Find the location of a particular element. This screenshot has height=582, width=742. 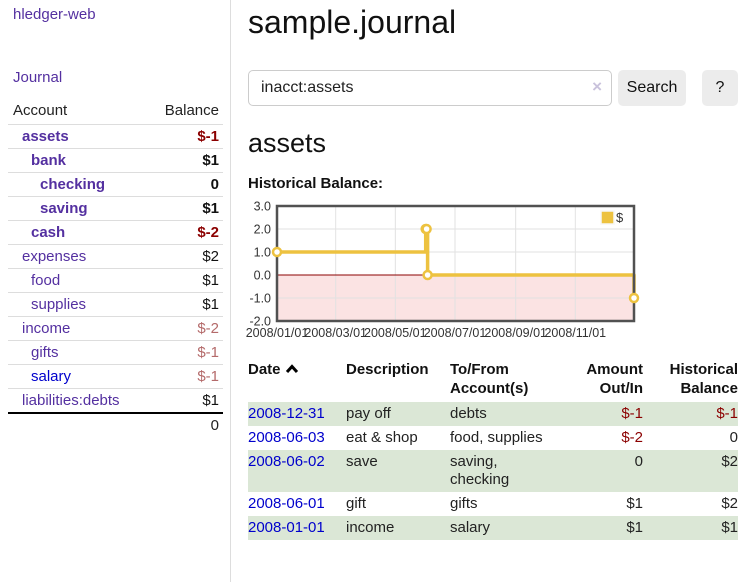

transaction-description: gift is located at coordinates (356, 503).